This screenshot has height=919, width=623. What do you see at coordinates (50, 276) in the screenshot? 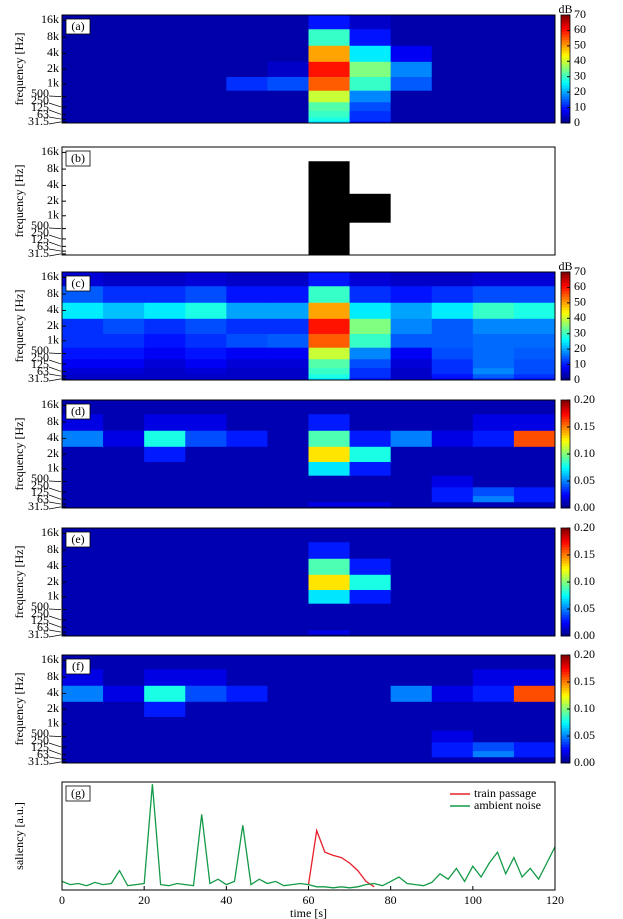
I see `y-tick-label: 16k` at bounding box center [50, 276].